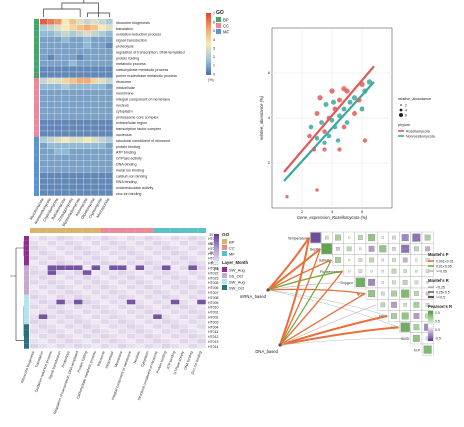 The image size is (464, 427). I want to click on sample-label: HT002, so click(213, 318).